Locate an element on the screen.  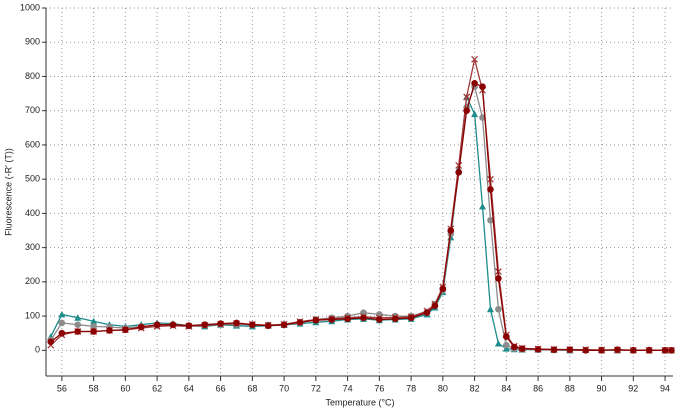
x-tick-label: 64 is located at coordinates (189, 388).